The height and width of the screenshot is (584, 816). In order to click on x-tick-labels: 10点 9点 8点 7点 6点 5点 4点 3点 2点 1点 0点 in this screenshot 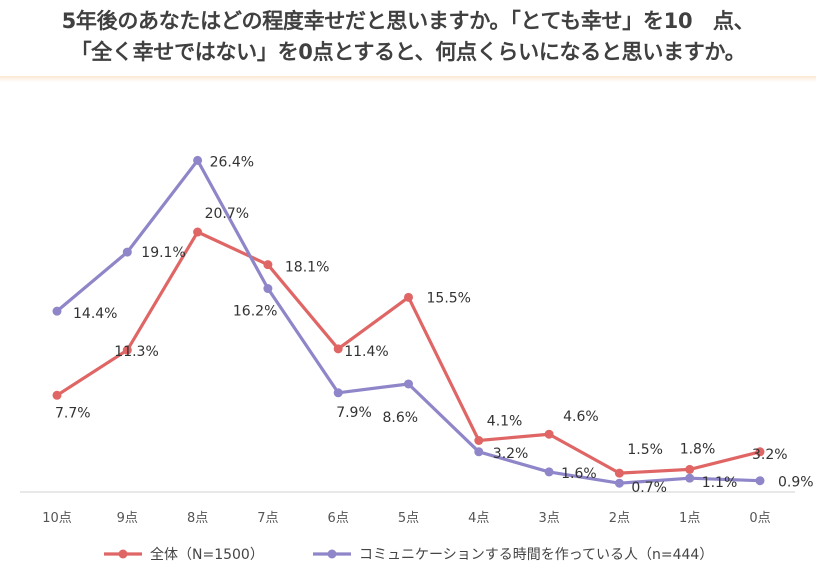, I will do `click(406, 518)`.